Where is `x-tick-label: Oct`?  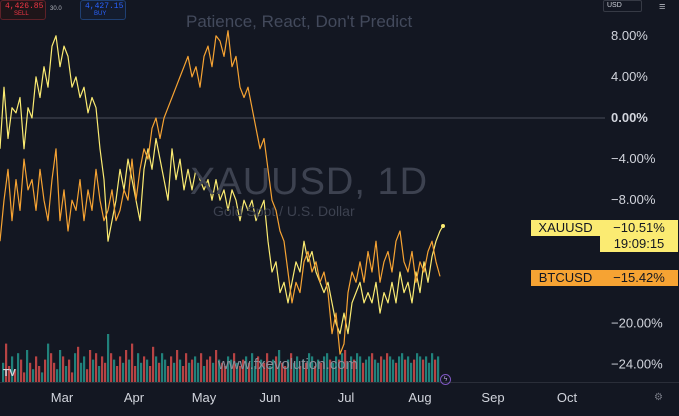
x-tick-label: Oct is located at coordinates (567, 397).